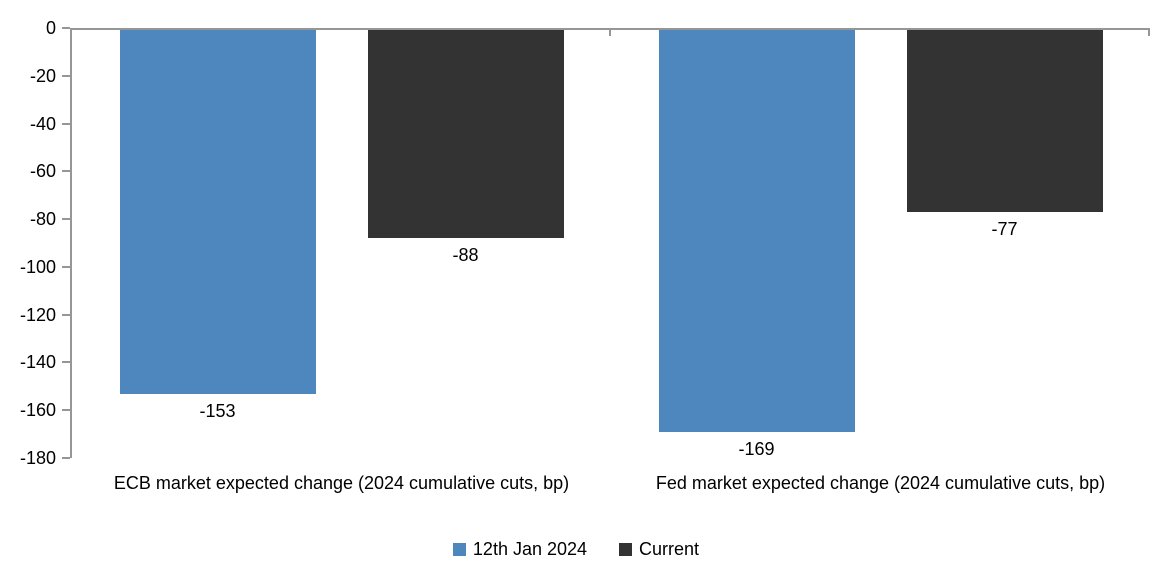  What do you see at coordinates (530, 549) in the screenshot?
I see `legend-label: 12th Jan 2024` at bounding box center [530, 549].